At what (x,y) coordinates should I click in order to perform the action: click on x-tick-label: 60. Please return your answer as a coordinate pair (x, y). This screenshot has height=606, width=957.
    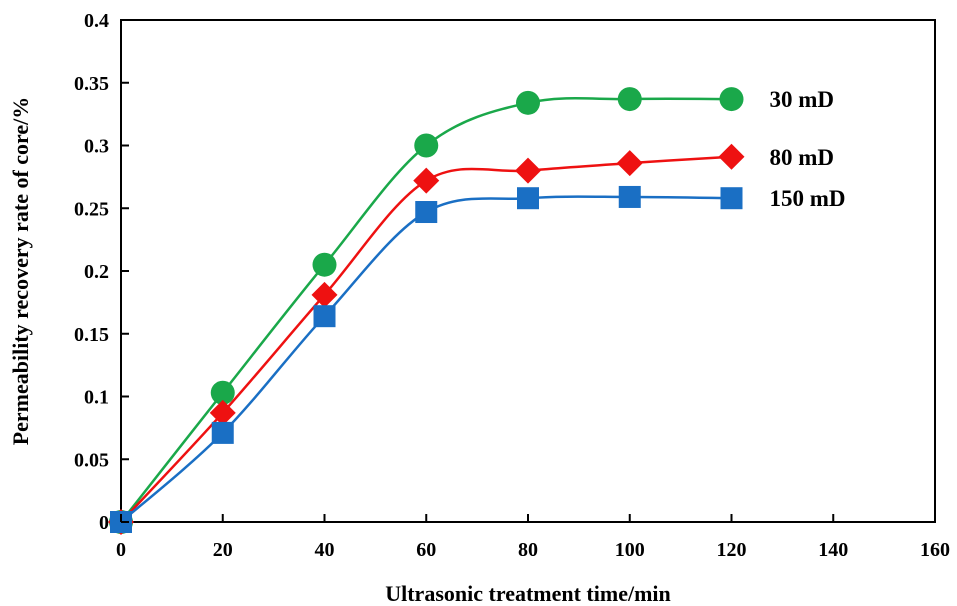
    Looking at the image, I should click on (426, 550).